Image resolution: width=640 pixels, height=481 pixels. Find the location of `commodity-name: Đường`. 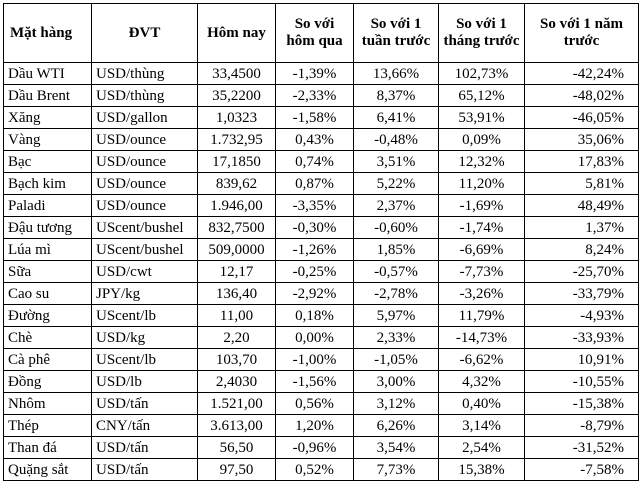

commodity-name: Đường is located at coordinates (47, 315).